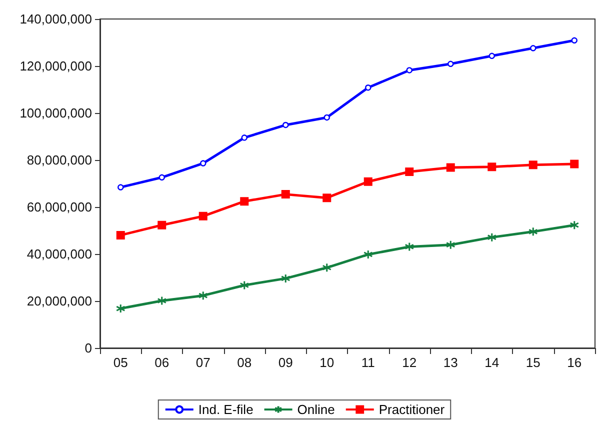  I want to click on x-tick-label: 06, so click(162, 362).